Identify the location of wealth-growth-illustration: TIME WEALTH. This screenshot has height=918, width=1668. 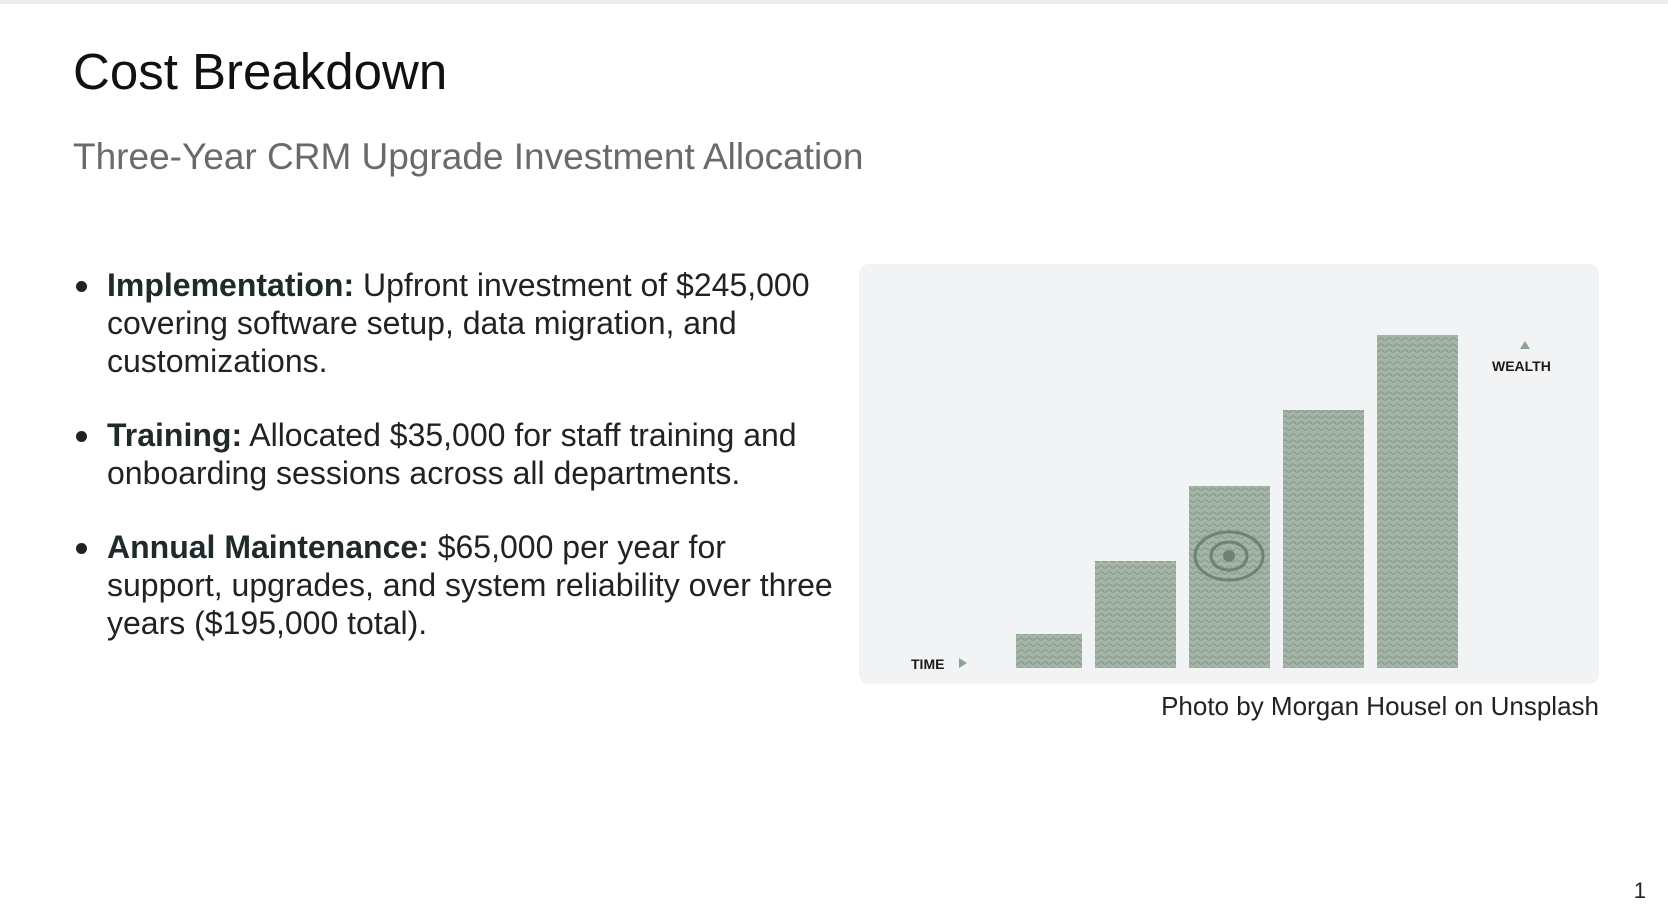
(1231, 503).